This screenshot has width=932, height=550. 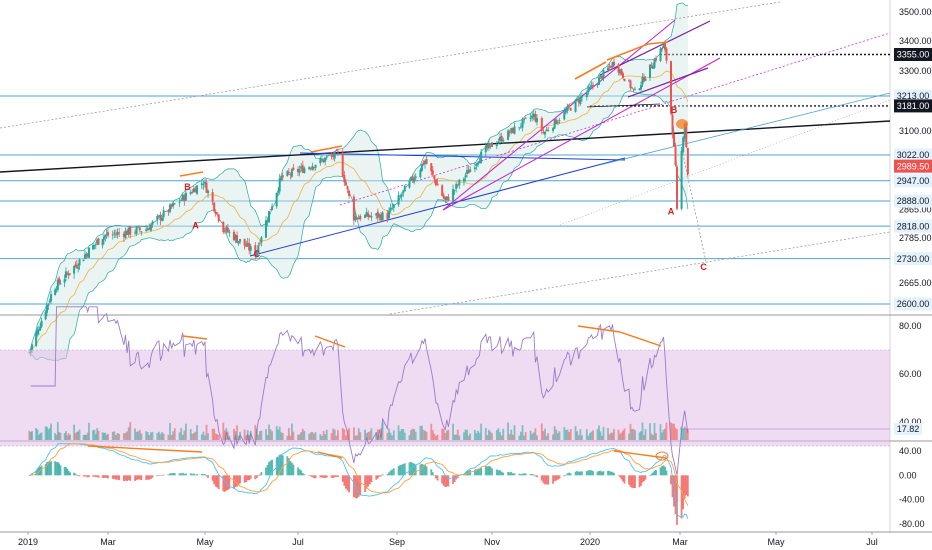 I want to click on price-level-tag-text: 2600.00, so click(x=913, y=304).